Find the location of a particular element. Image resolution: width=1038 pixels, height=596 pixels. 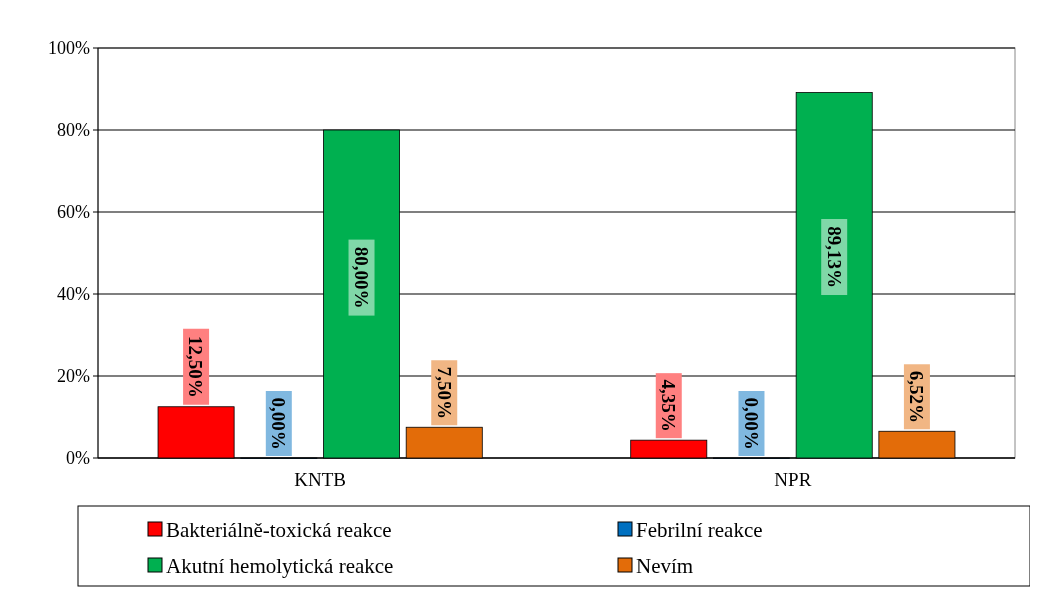

x-tick-label: NPR is located at coordinates (793, 479).